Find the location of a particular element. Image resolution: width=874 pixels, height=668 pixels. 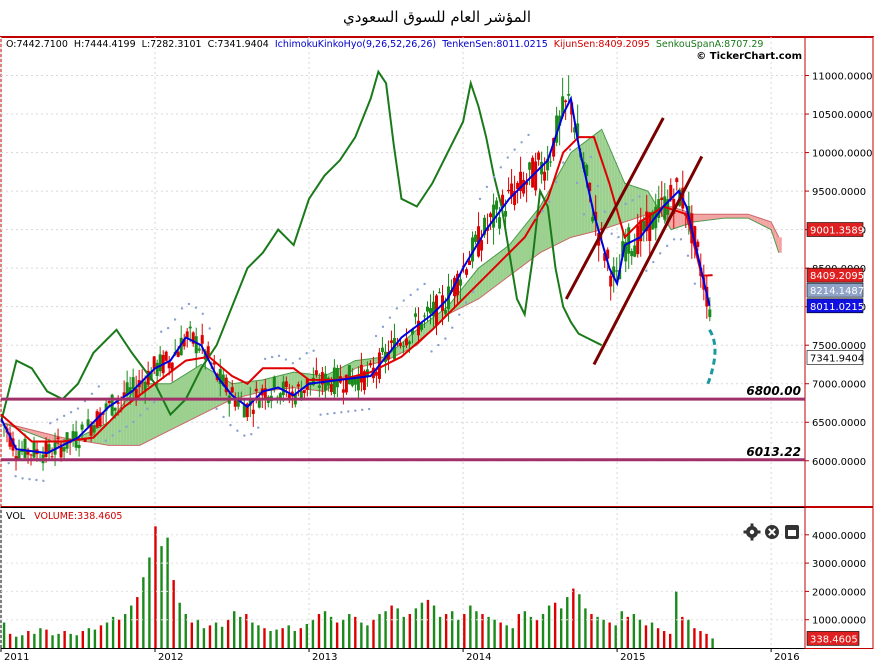

support-label: 6800.00 is located at coordinates (773, 391).